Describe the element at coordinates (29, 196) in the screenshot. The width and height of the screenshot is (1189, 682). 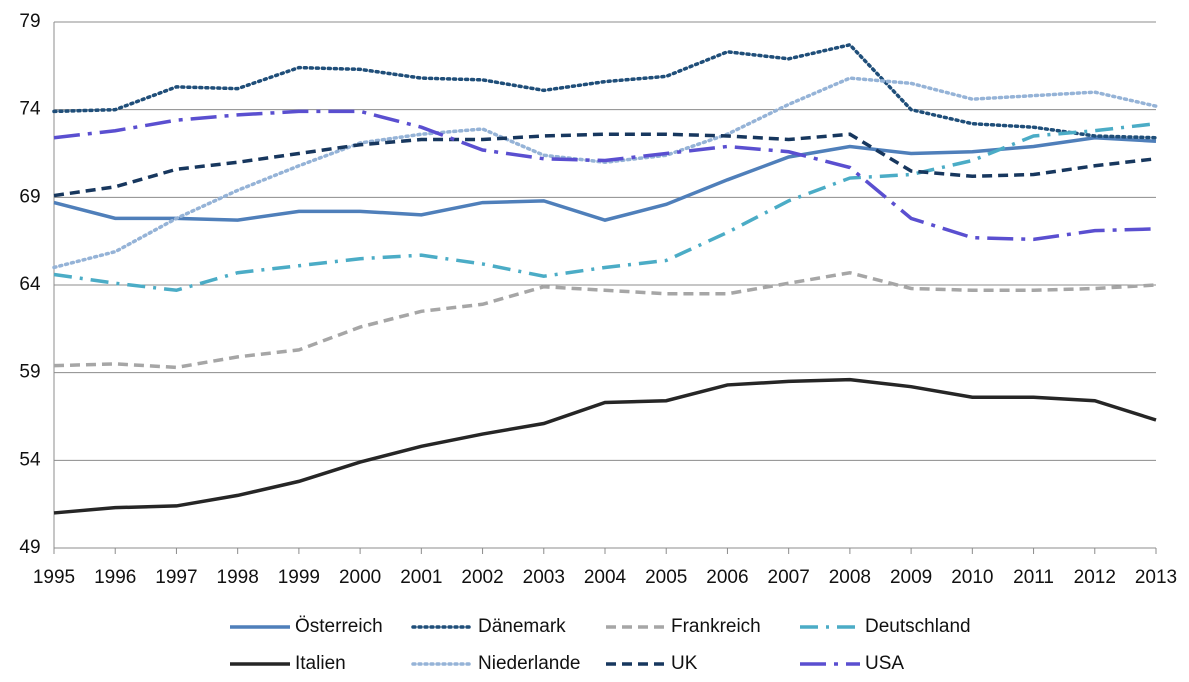
I see `y-tick-label: 69` at that location.